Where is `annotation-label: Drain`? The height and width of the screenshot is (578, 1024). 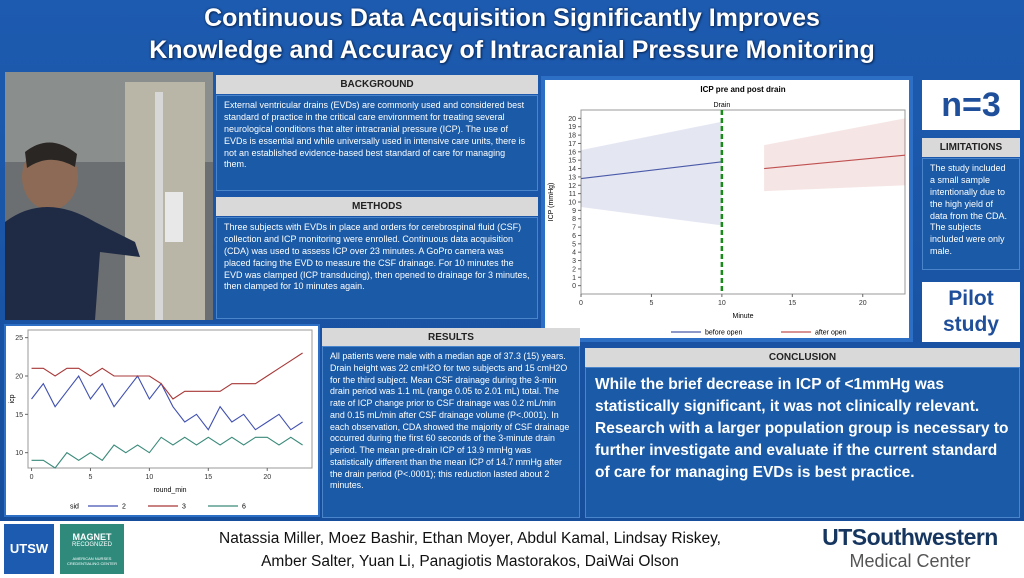
annotation-label: Drain is located at coordinates (722, 105).